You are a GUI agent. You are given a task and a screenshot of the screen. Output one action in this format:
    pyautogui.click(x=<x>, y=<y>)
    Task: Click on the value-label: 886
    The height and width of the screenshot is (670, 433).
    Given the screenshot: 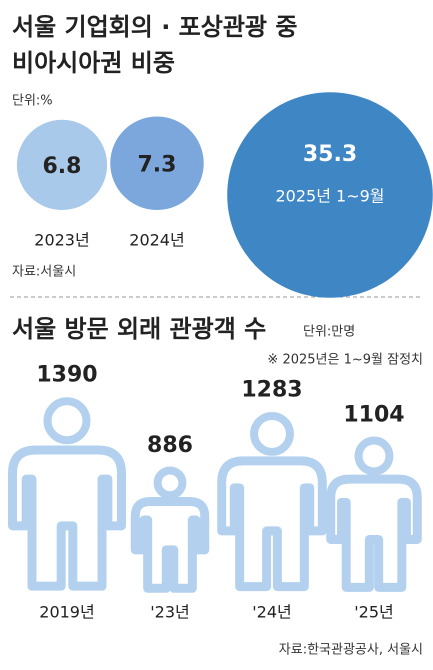 What is the action you would take?
    pyautogui.click(x=170, y=445)
    